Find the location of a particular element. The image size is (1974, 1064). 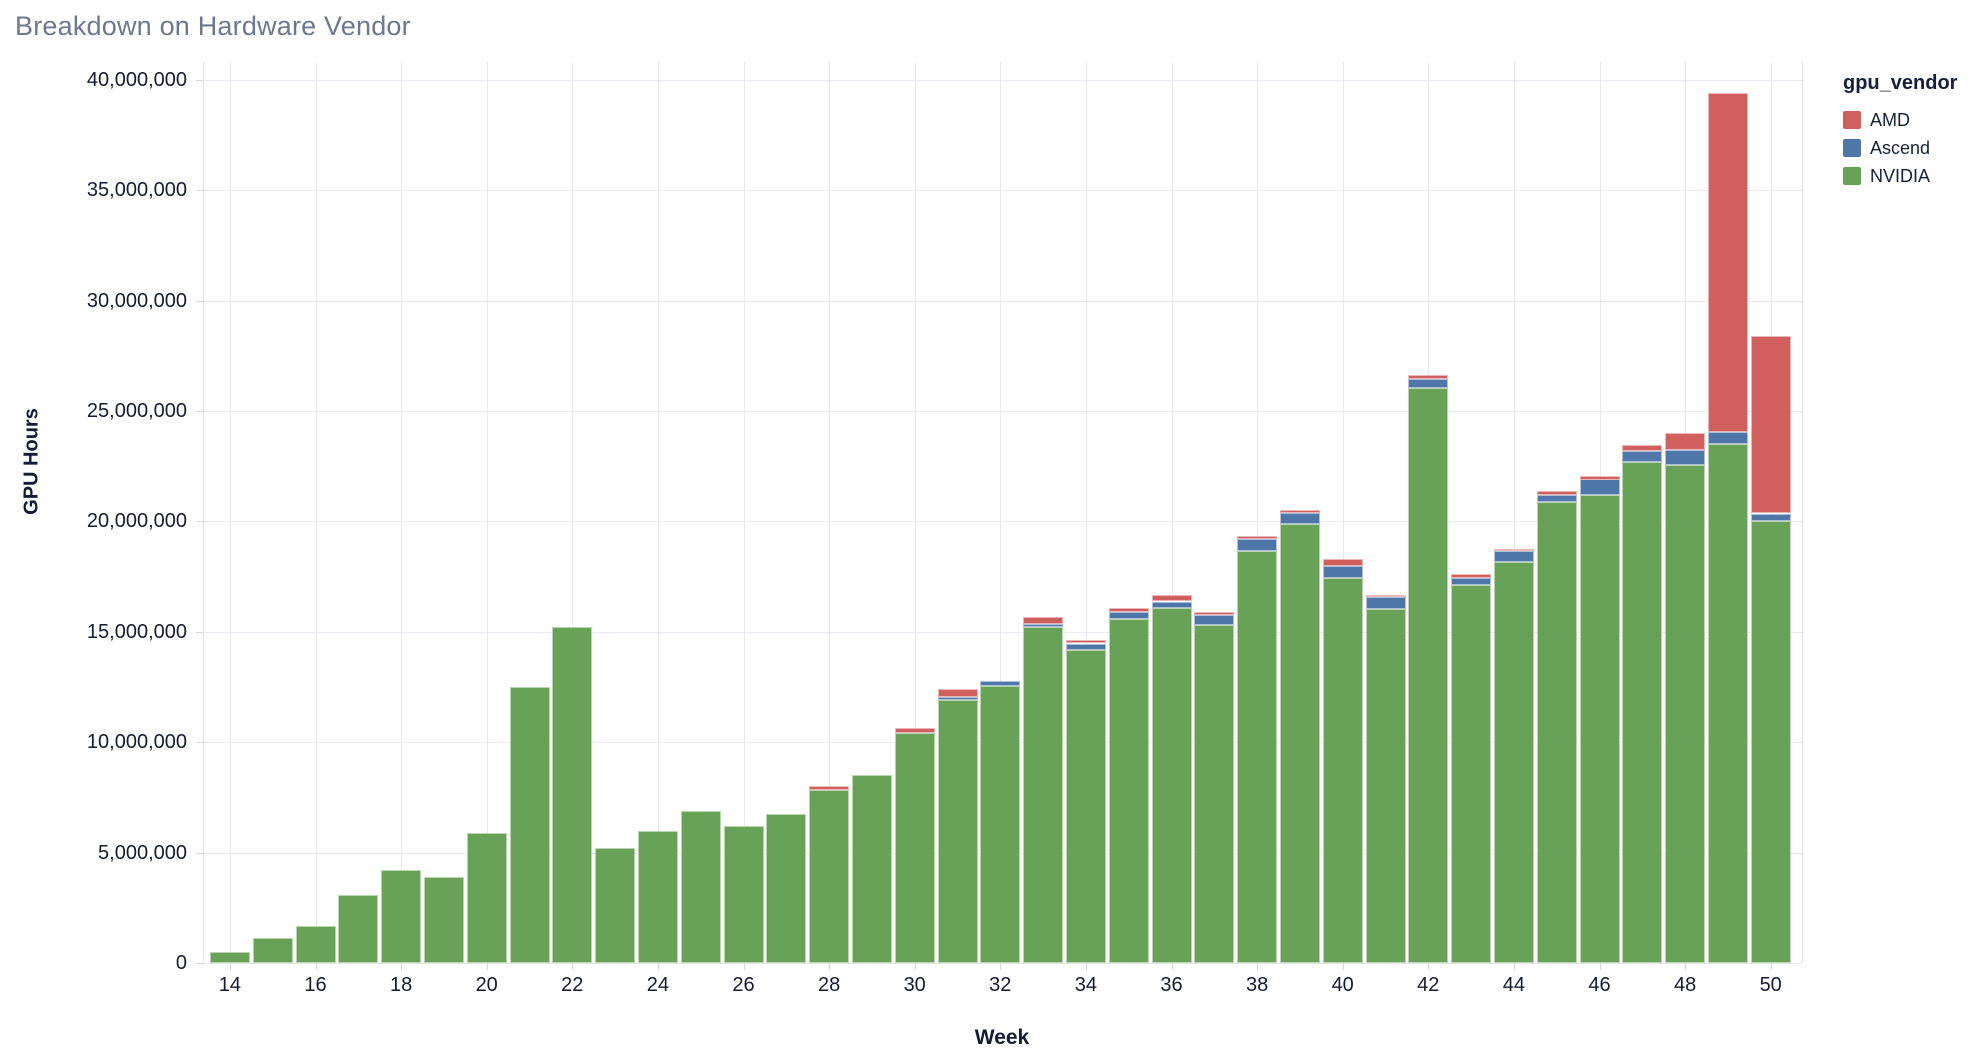

bar-week-43-amd is located at coordinates (1471, 575).